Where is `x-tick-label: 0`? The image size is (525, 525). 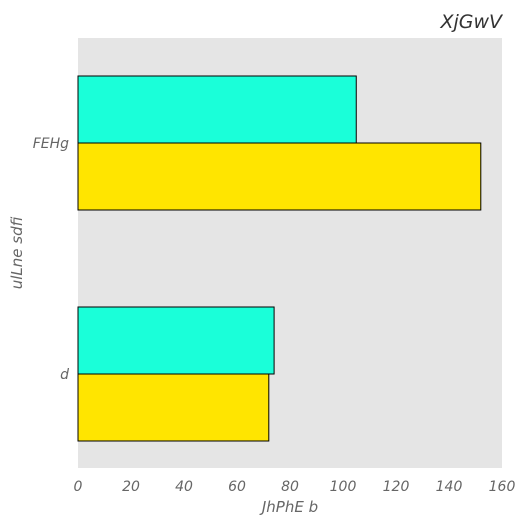
x-tick-label: 0 is located at coordinates (78, 487).